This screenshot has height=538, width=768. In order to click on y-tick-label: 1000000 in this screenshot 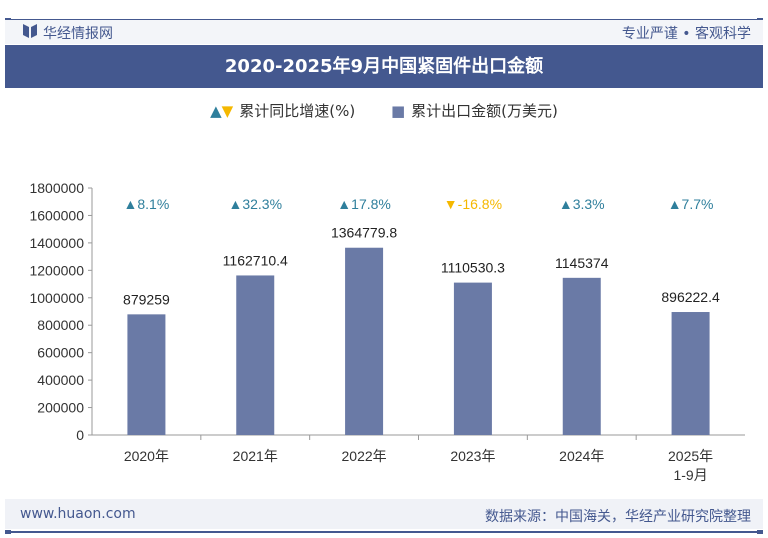, I will do `click(56, 298)`.